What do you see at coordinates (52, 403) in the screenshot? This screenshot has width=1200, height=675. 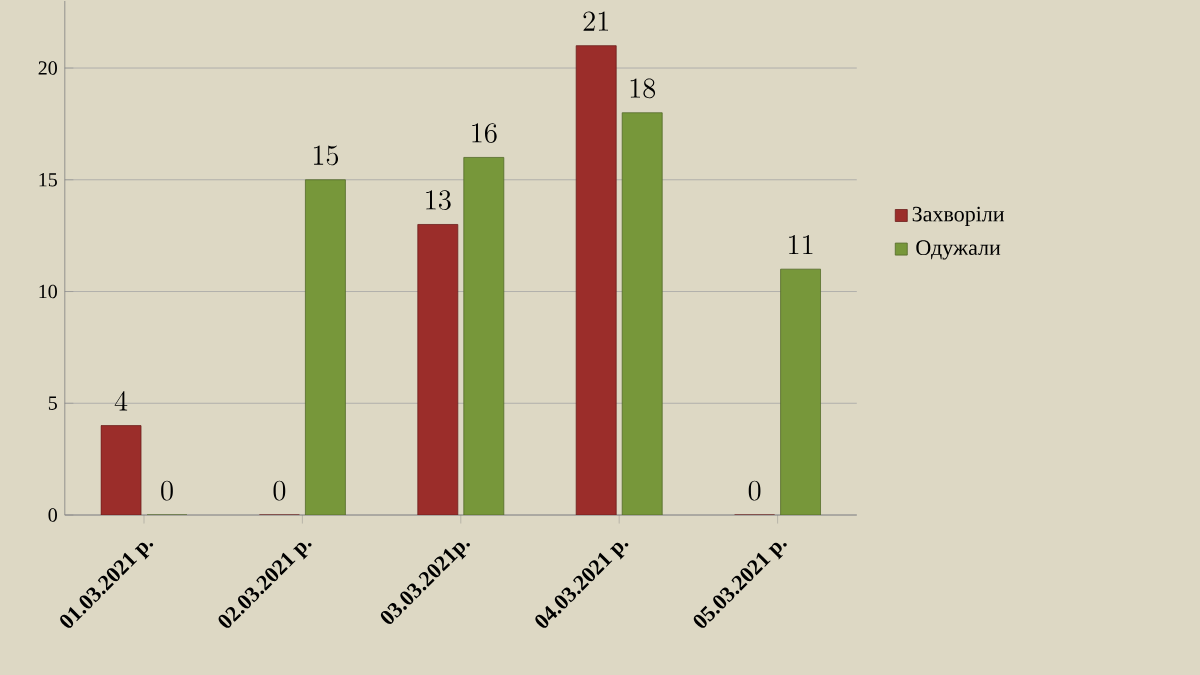 I see `y-tick-label: 5` at bounding box center [52, 403].